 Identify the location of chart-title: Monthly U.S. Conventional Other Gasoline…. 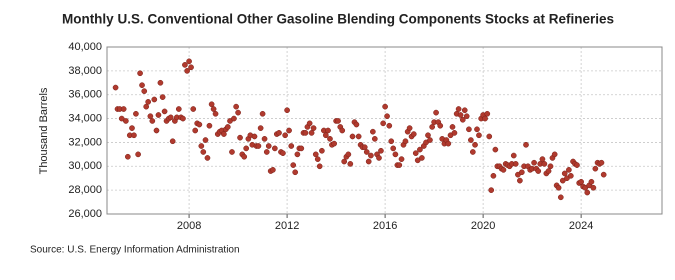
(338, 19).